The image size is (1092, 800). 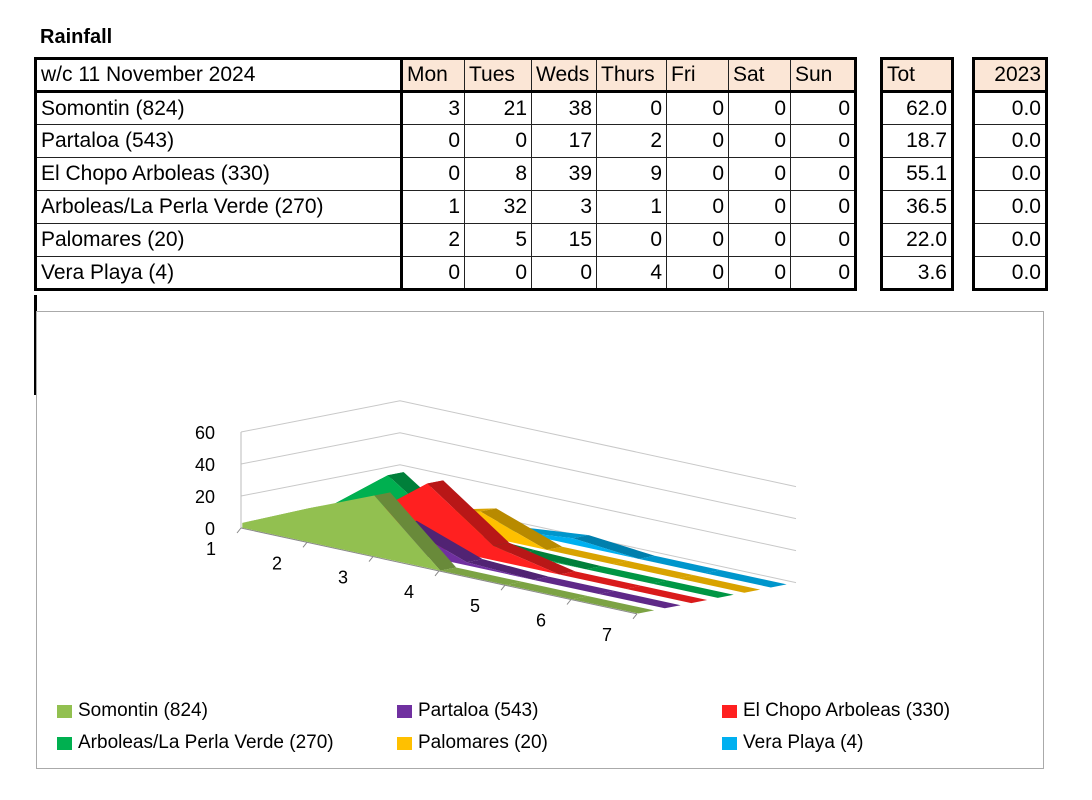 What do you see at coordinates (564, 108) in the screenshot?
I see `rain-value: 38` at bounding box center [564, 108].